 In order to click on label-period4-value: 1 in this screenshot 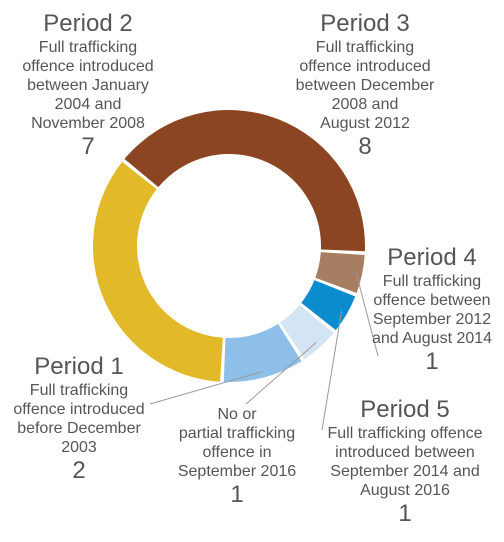, I will do `click(432, 361)`.